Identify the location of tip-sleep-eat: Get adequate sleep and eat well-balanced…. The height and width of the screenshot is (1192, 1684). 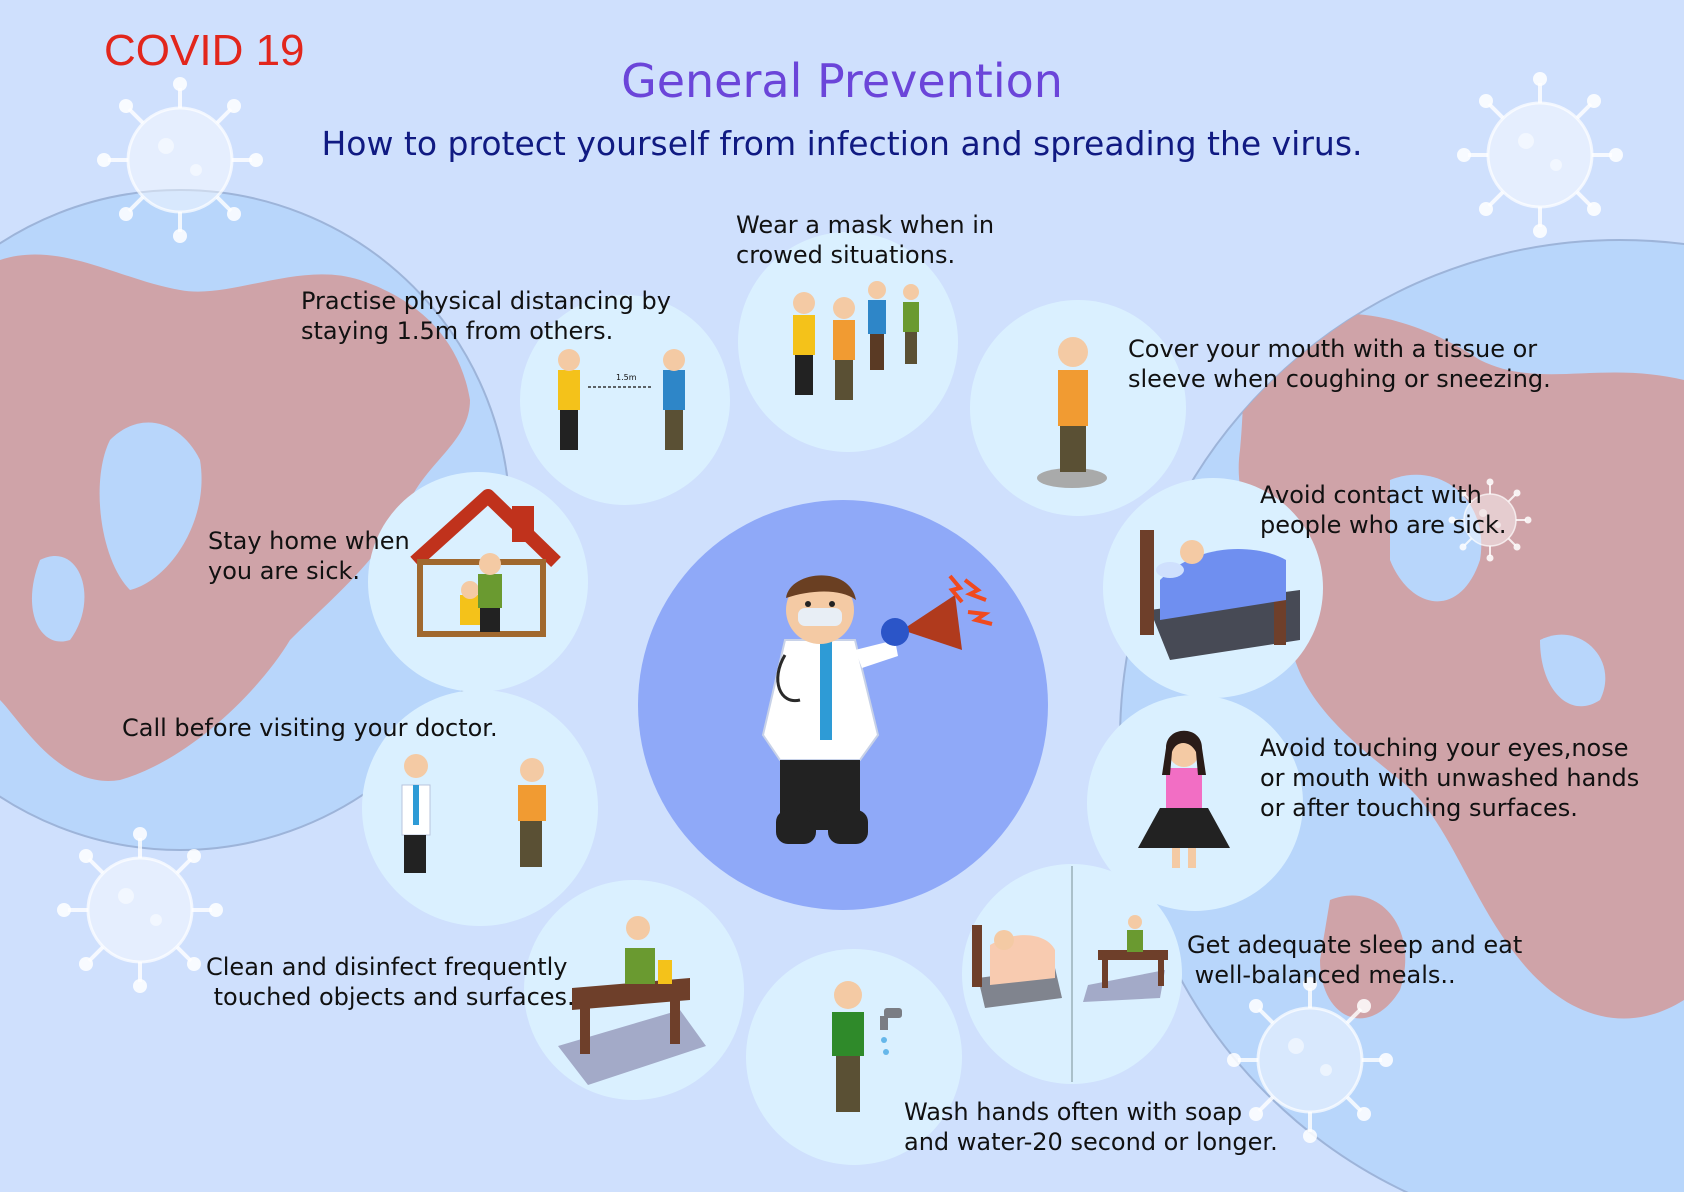
(1355, 960).